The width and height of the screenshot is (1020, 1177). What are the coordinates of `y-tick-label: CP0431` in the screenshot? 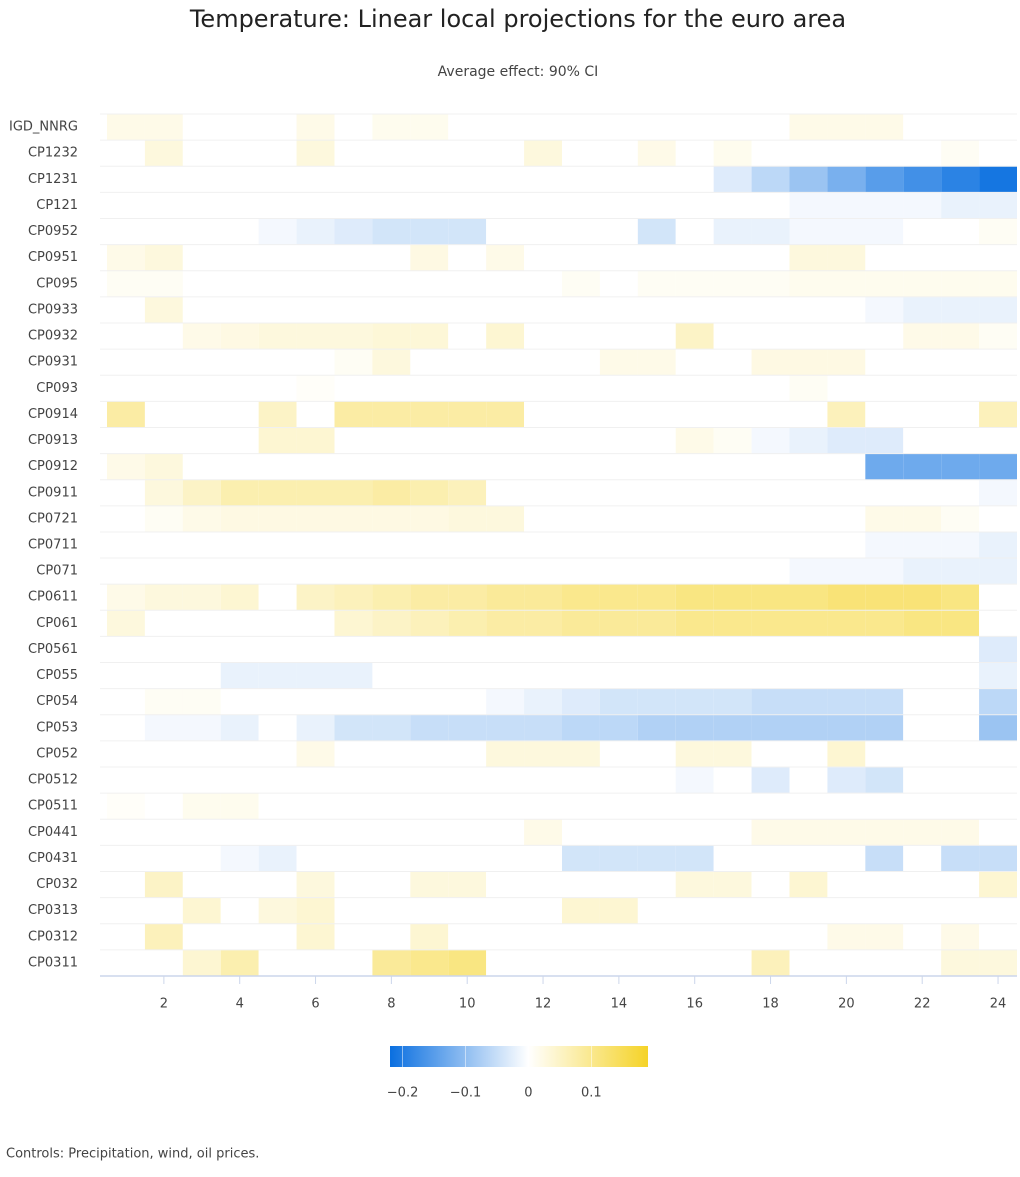 It's located at (53, 858).